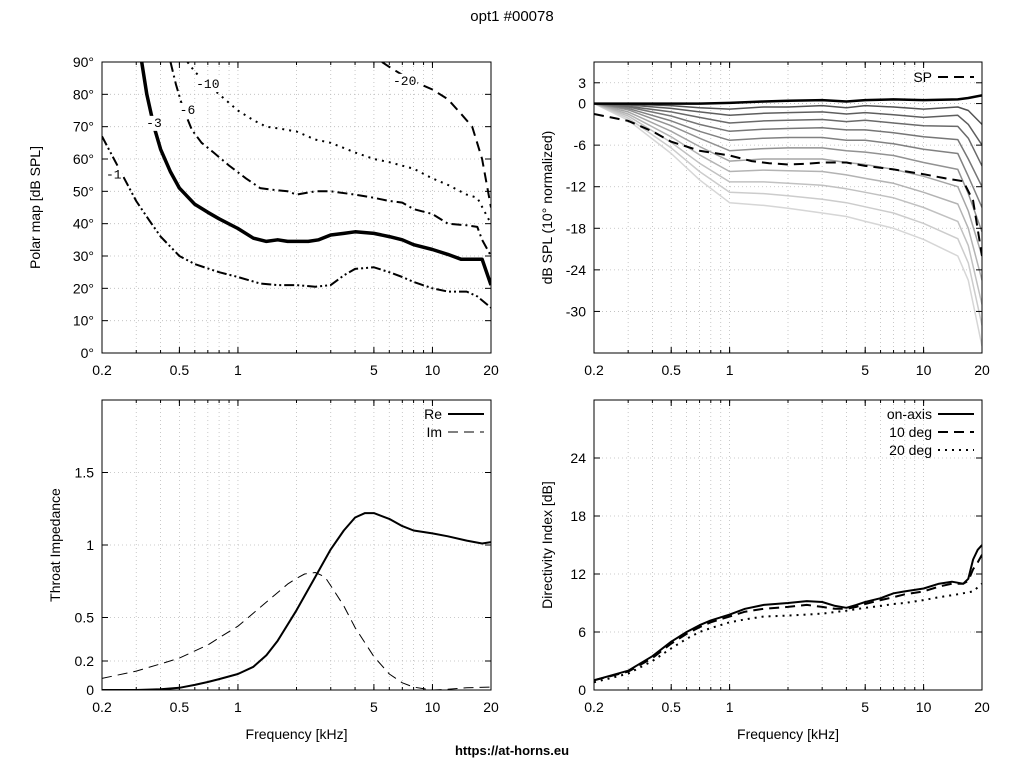 The height and width of the screenshot is (768, 1024). Describe the element at coordinates (85, 661) in the screenshot. I see `impedance-ytick-label: 0.2` at that location.